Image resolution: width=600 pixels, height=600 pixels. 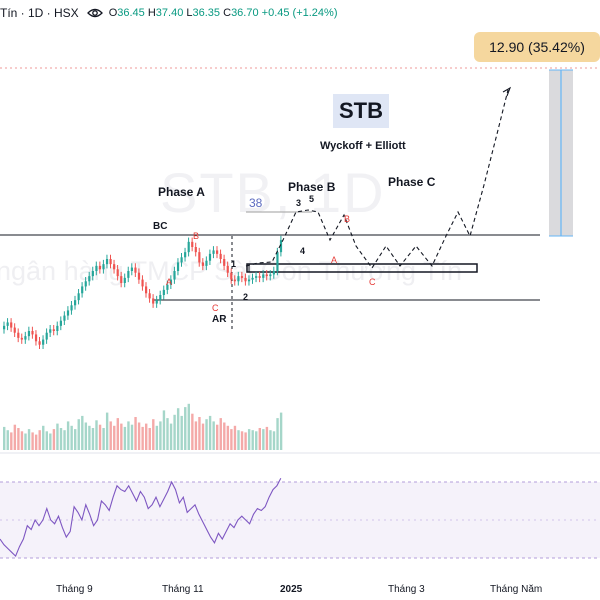 I want to click on symbol-title: Tín · 1D · HSX, so click(x=39, y=13).